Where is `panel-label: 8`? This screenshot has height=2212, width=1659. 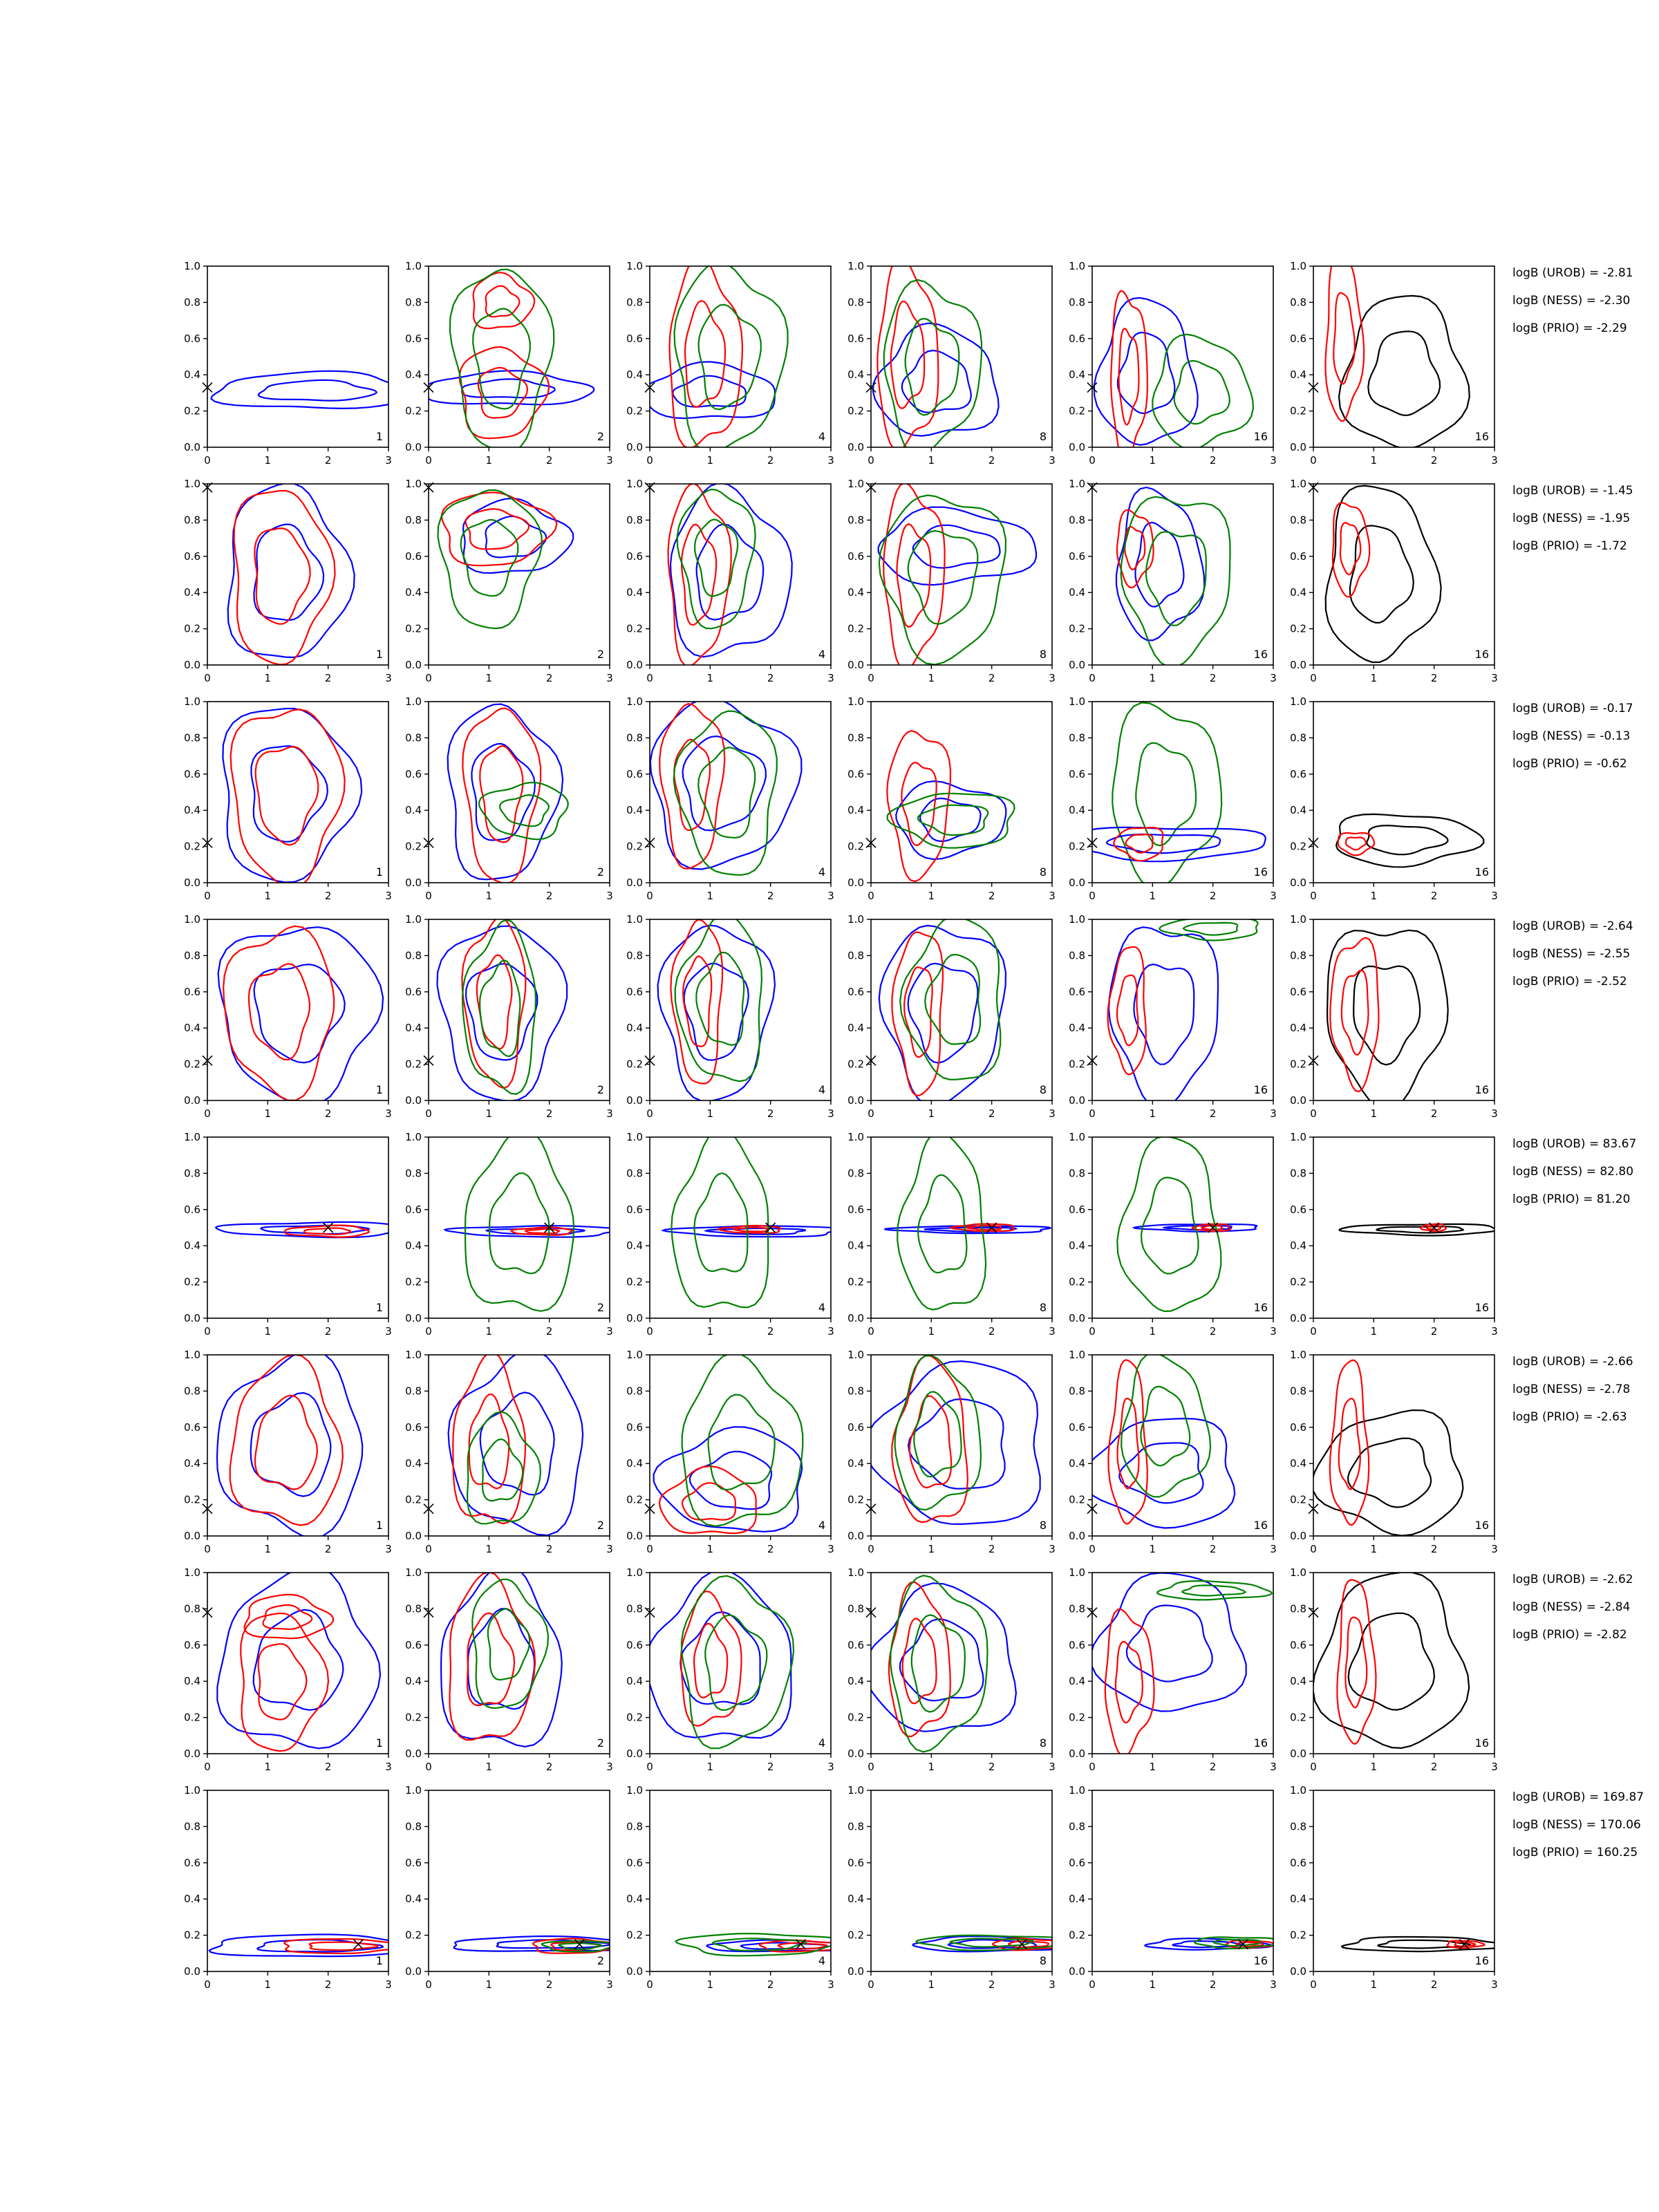 panel-label: 8 is located at coordinates (1043, 1743).